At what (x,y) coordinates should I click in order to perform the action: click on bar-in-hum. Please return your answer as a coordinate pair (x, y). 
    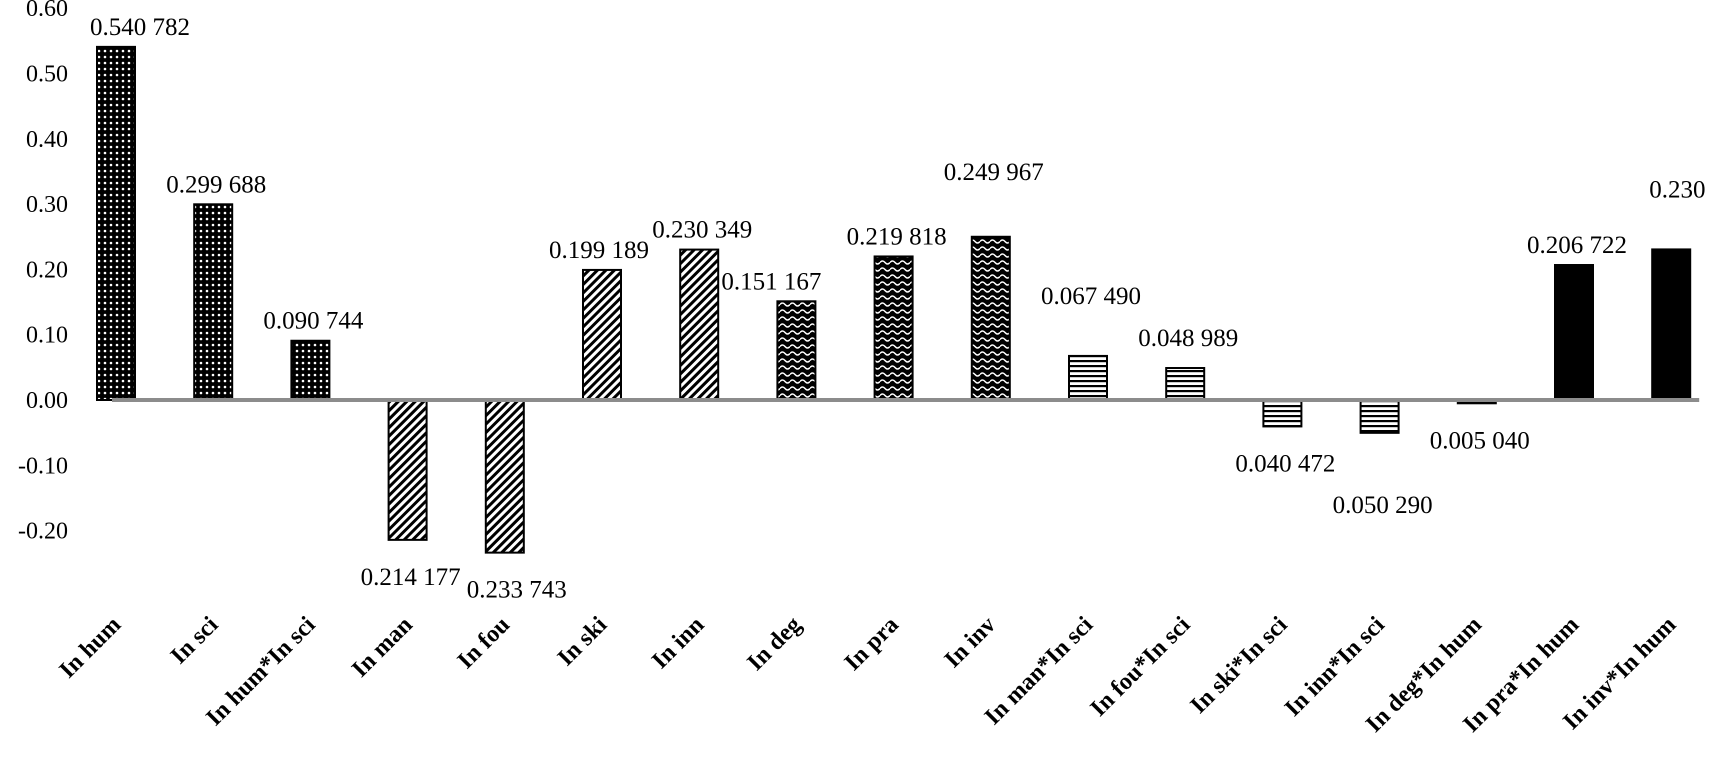
    Looking at the image, I should click on (116, 223).